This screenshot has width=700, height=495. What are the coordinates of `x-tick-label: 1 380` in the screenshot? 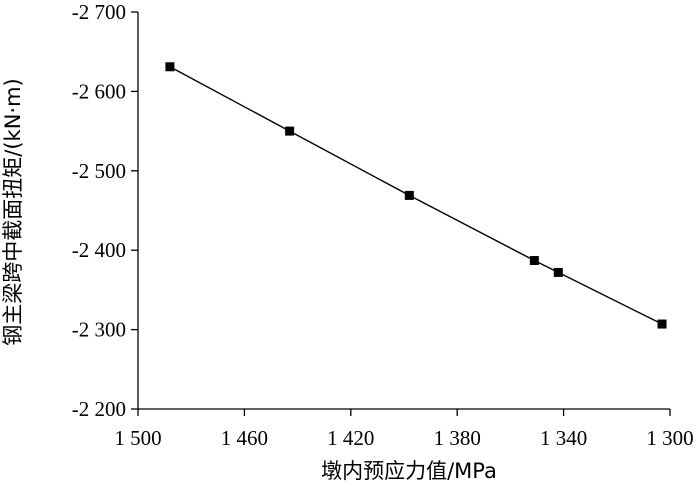 It's located at (457, 438).